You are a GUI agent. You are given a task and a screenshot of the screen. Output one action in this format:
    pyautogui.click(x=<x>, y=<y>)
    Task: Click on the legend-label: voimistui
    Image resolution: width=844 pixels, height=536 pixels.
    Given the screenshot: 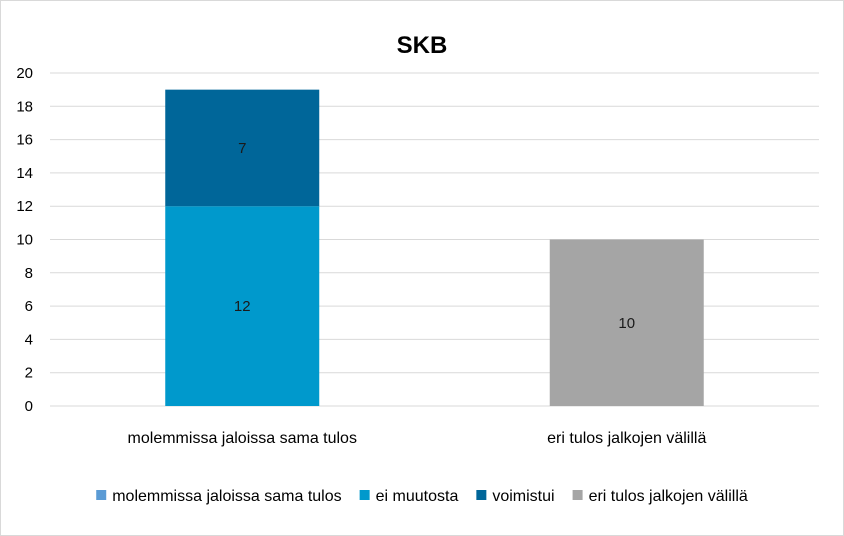 What is the action you would take?
    pyautogui.click(x=523, y=496)
    